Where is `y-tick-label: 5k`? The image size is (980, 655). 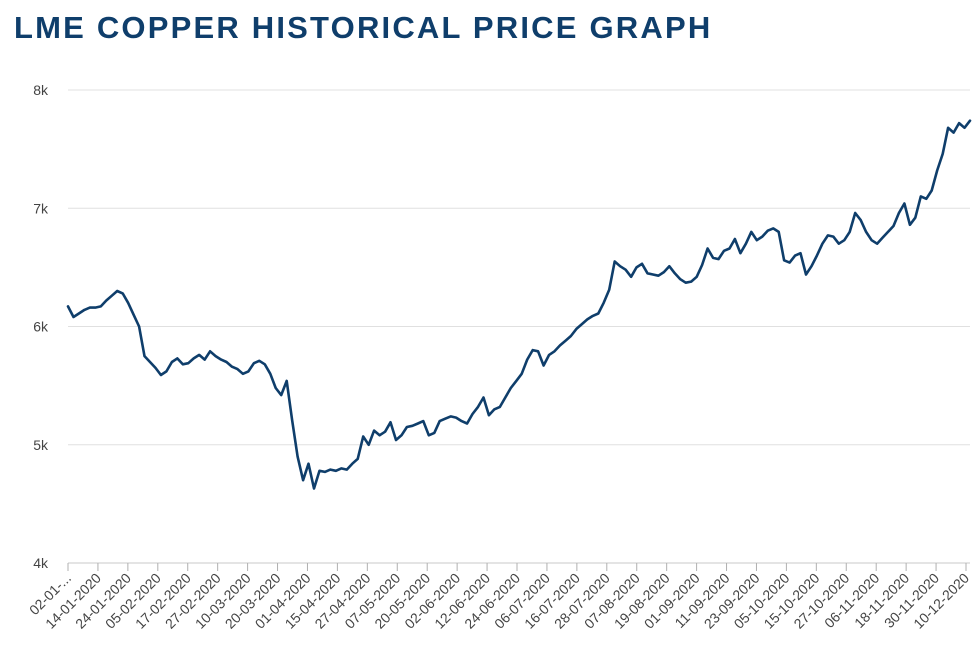 y-tick-label: 5k is located at coordinates (41, 445).